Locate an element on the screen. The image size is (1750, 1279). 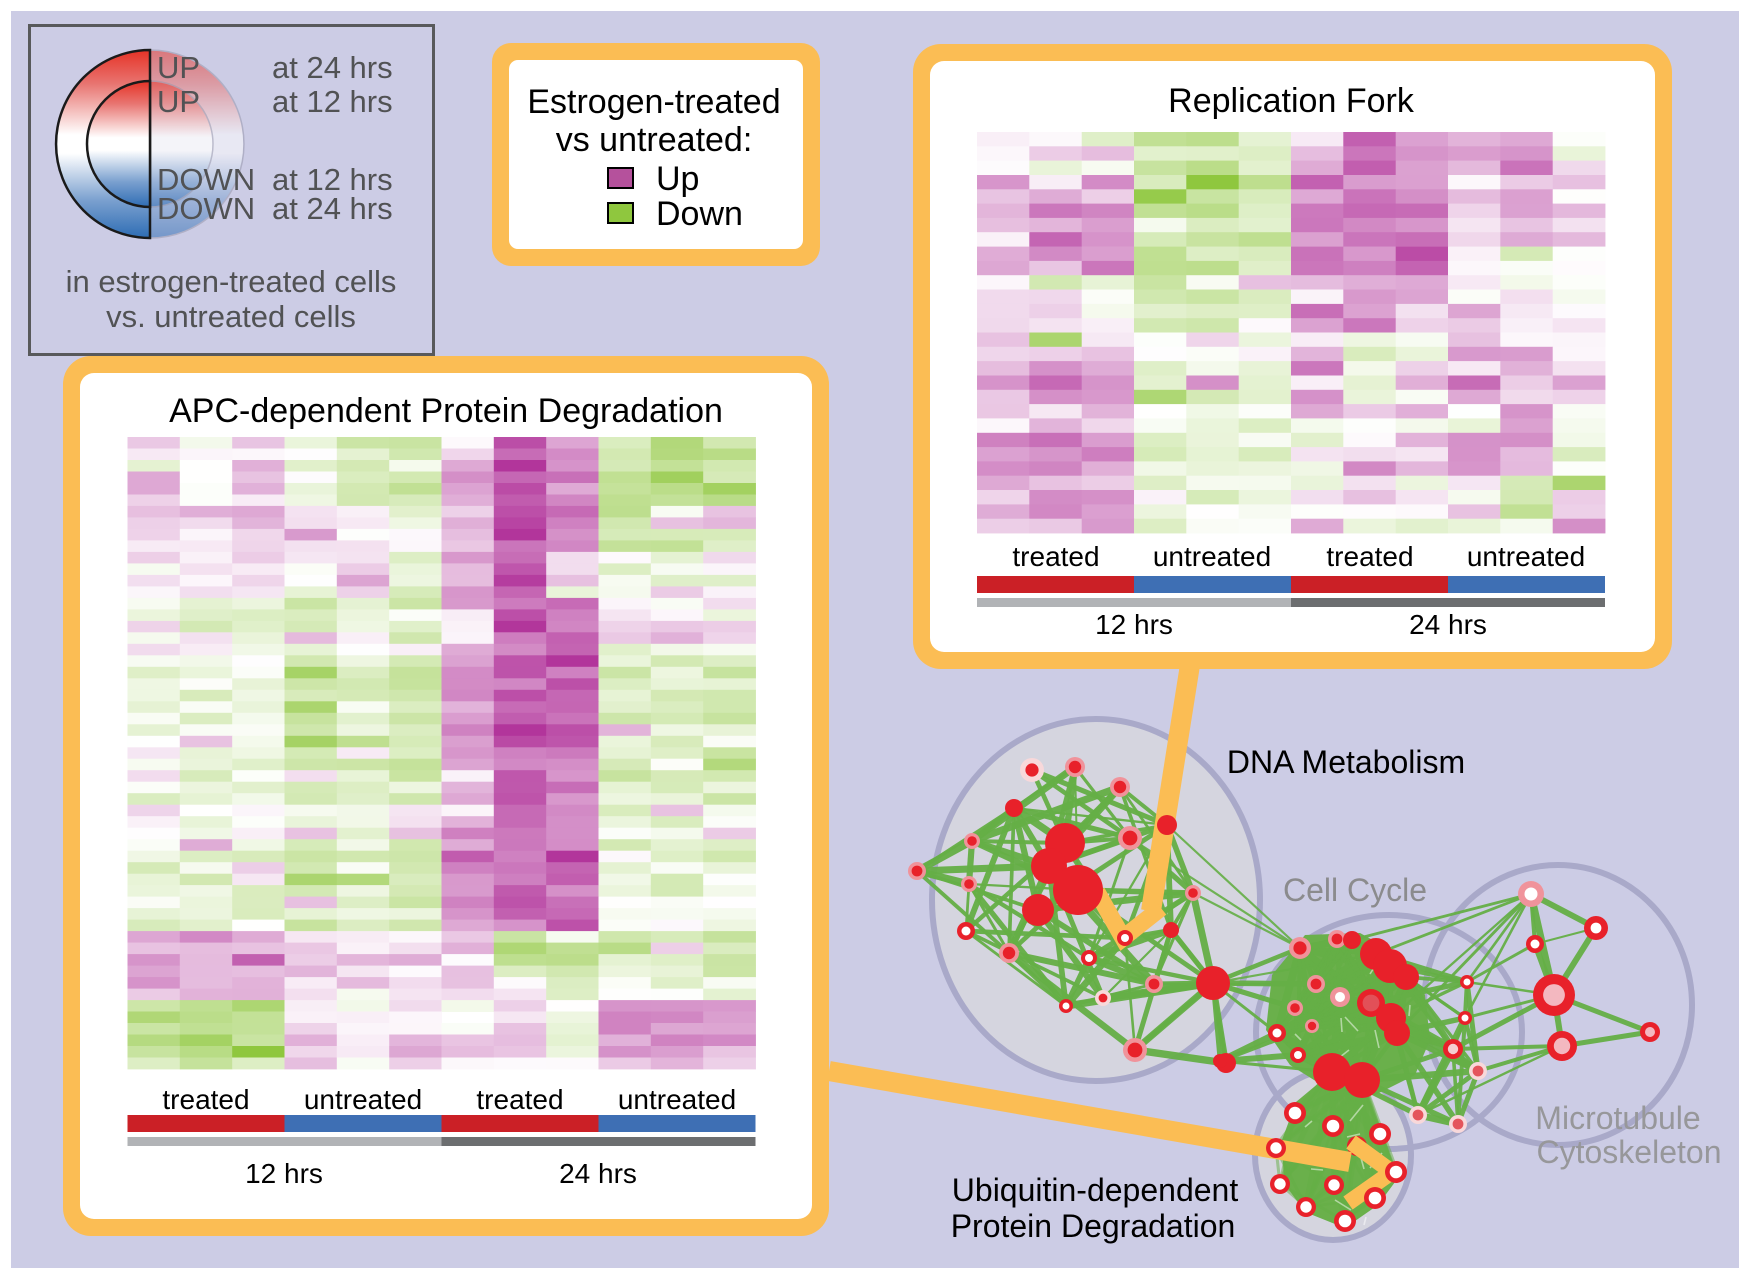
svg-text: in estrogen-treated cells is located at coordinates (231, 281).